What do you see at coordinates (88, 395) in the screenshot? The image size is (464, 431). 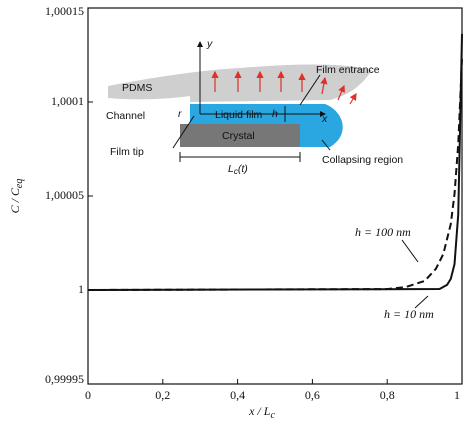 I see `x-tick-label: 0` at bounding box center [88, 395].